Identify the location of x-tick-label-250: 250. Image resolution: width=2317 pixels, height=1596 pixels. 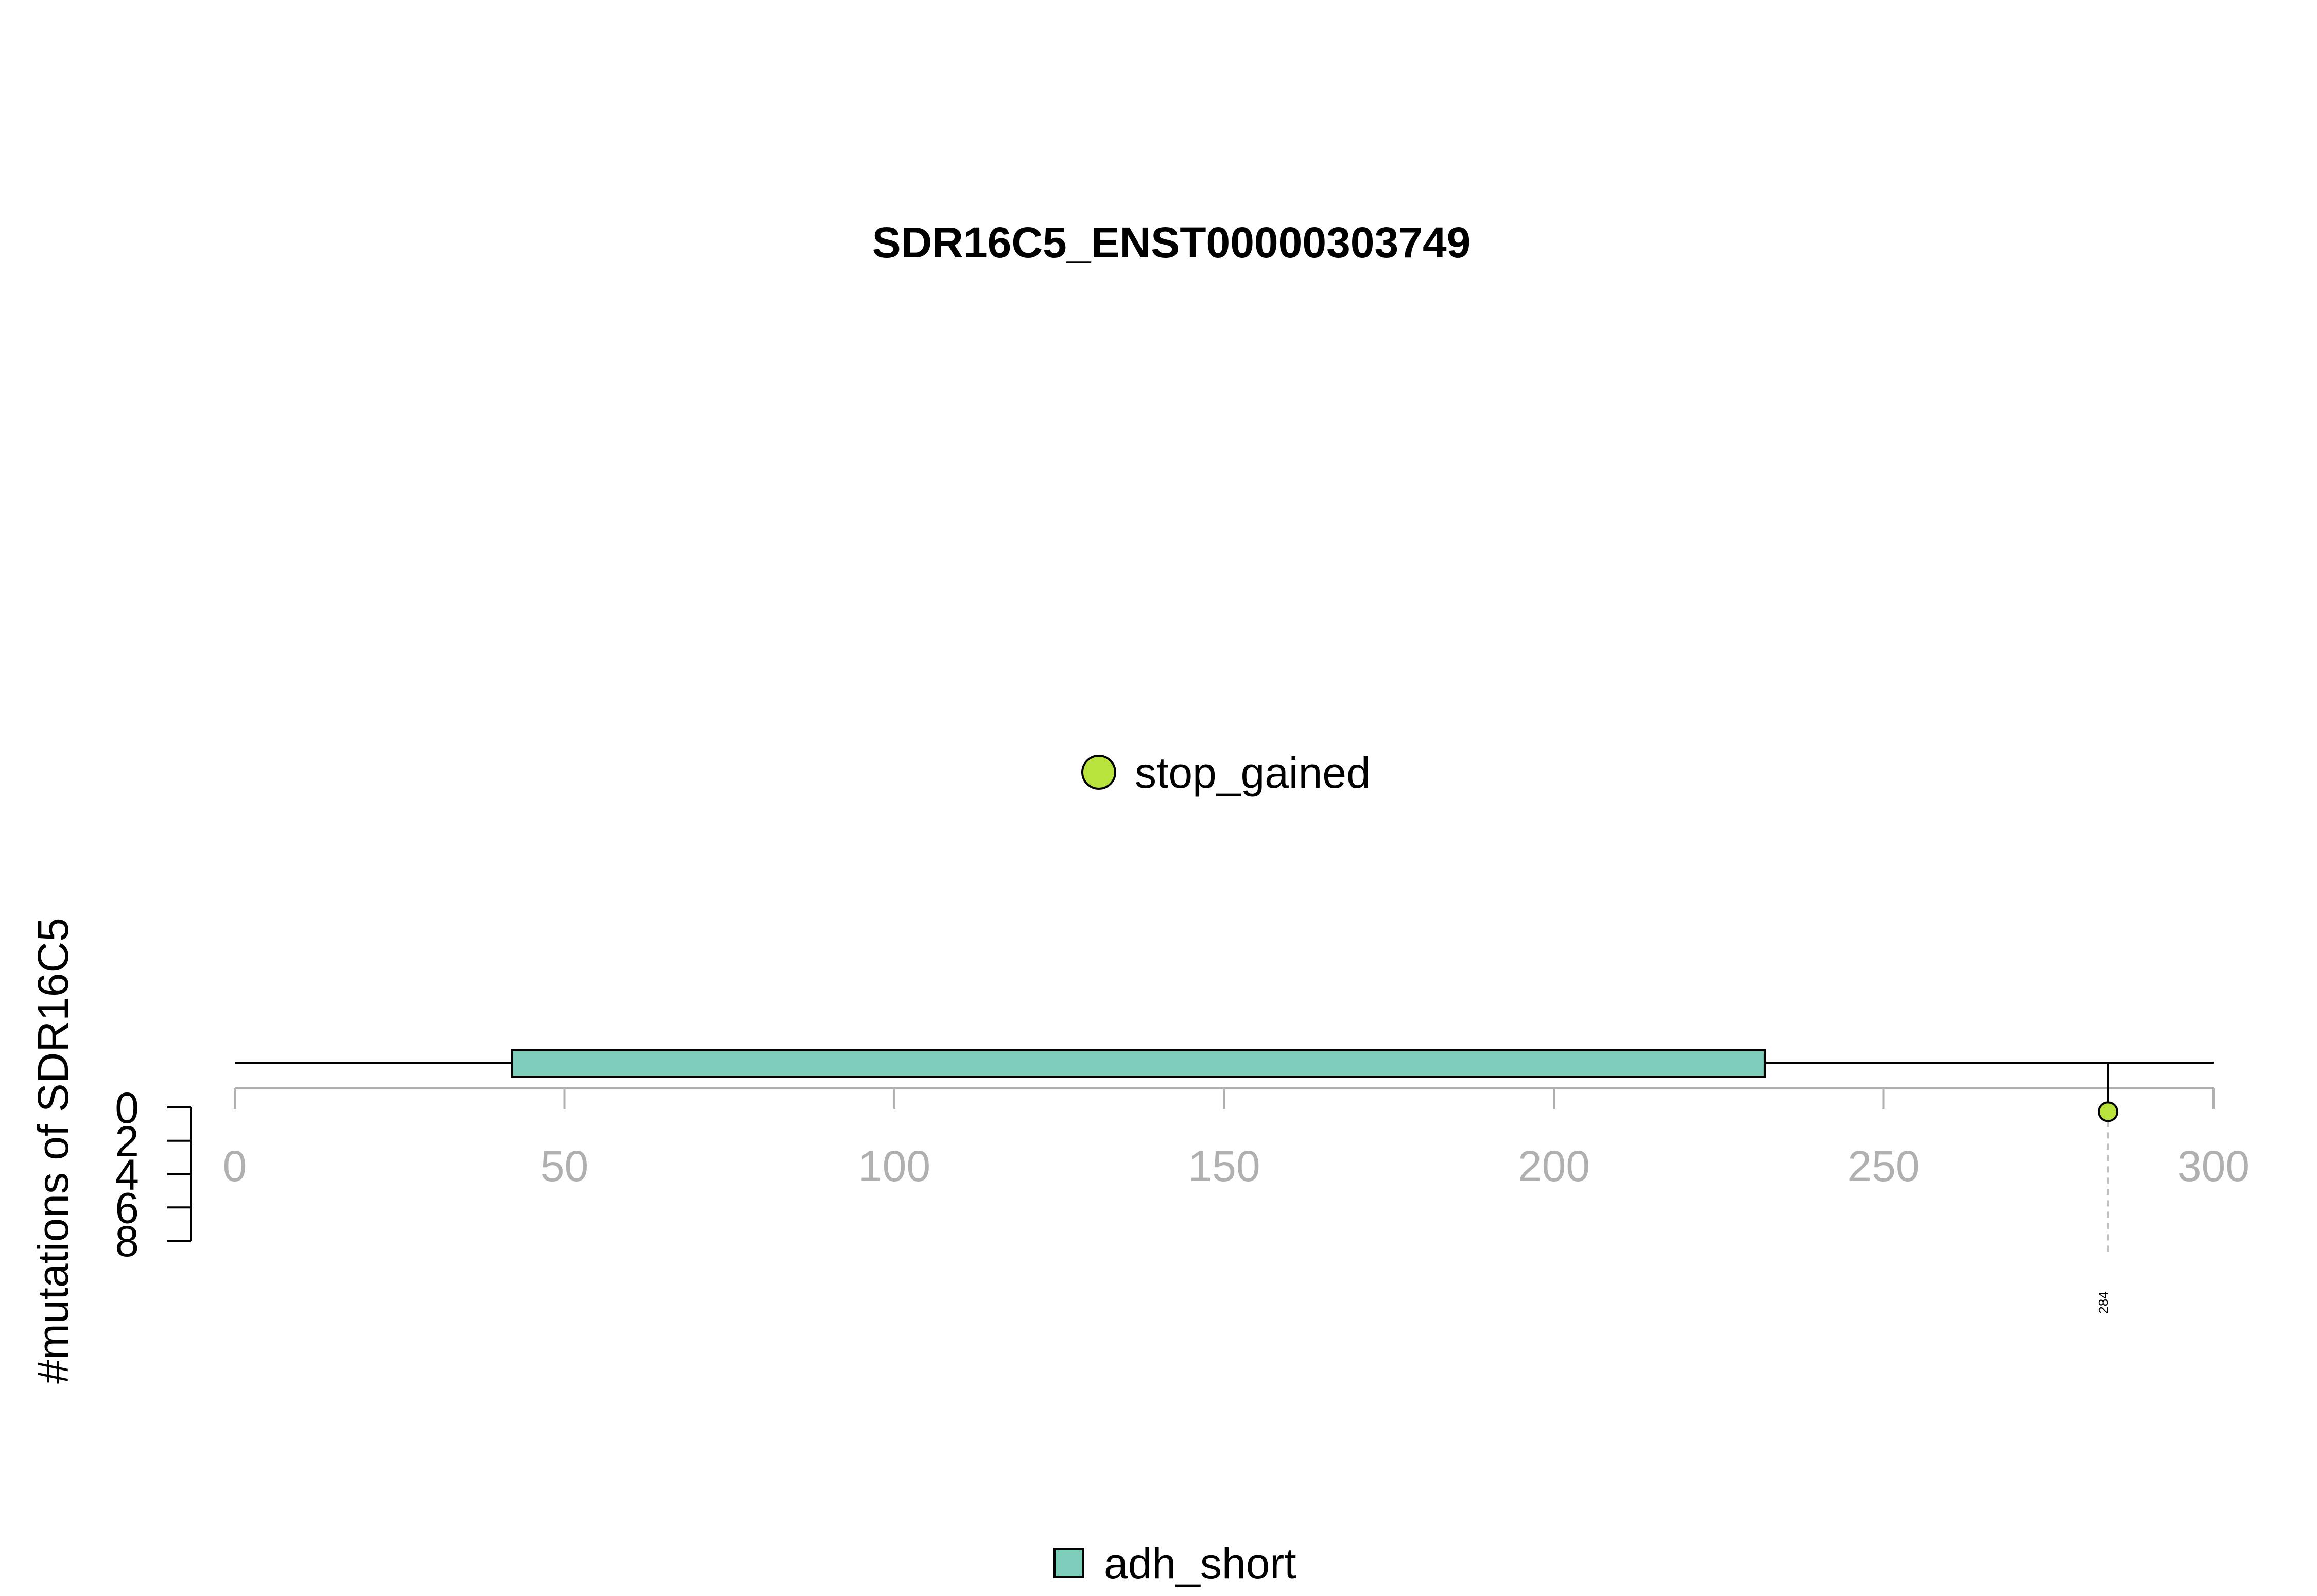
(1883, 1166).